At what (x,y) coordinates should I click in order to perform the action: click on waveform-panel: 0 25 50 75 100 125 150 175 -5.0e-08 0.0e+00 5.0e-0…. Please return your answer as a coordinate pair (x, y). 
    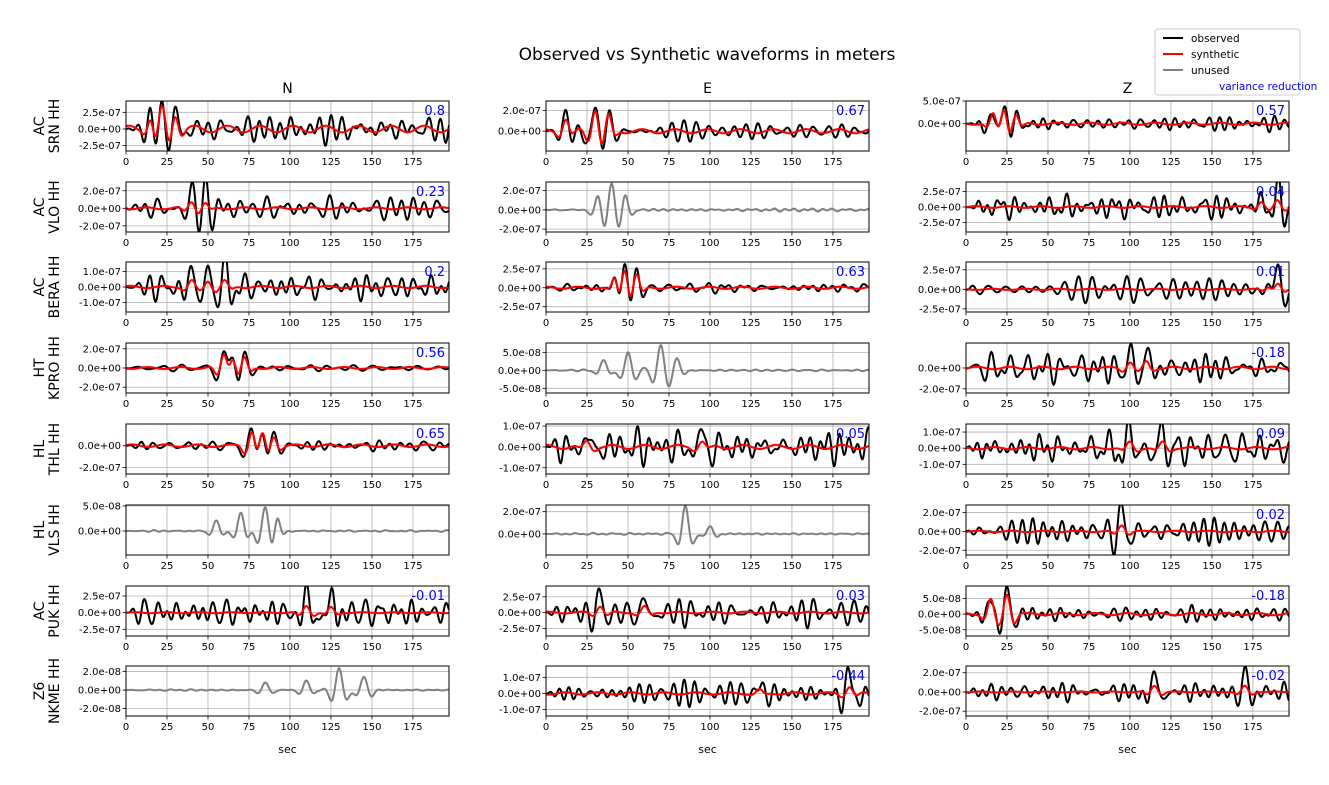
    Looking at the image, I should click on (1104, 619).